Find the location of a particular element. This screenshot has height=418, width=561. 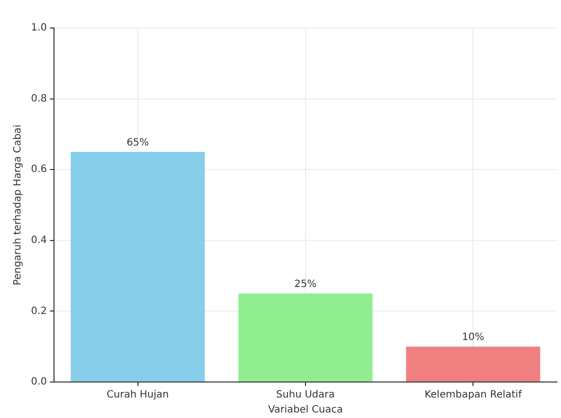

data-label: 25% is located at coordinates (305, 284).